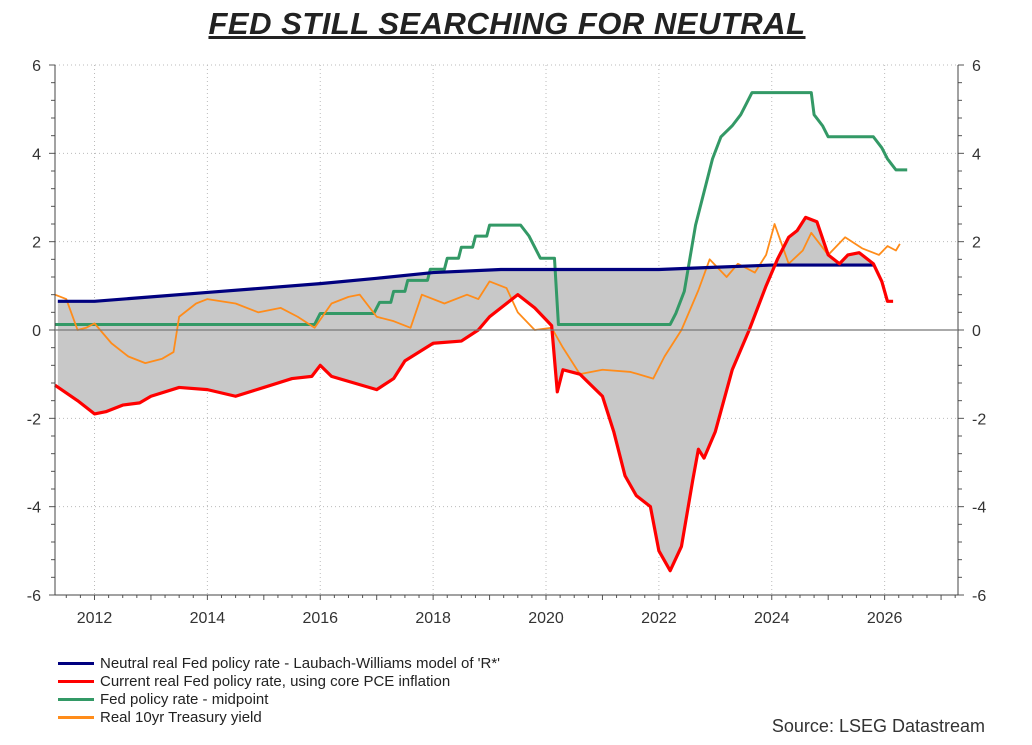 This screenshot has height=745, width=1032. Describe the element at coordinates (979, 419) in the screenshot. I see `y-tick-label-right: -2` at that location.